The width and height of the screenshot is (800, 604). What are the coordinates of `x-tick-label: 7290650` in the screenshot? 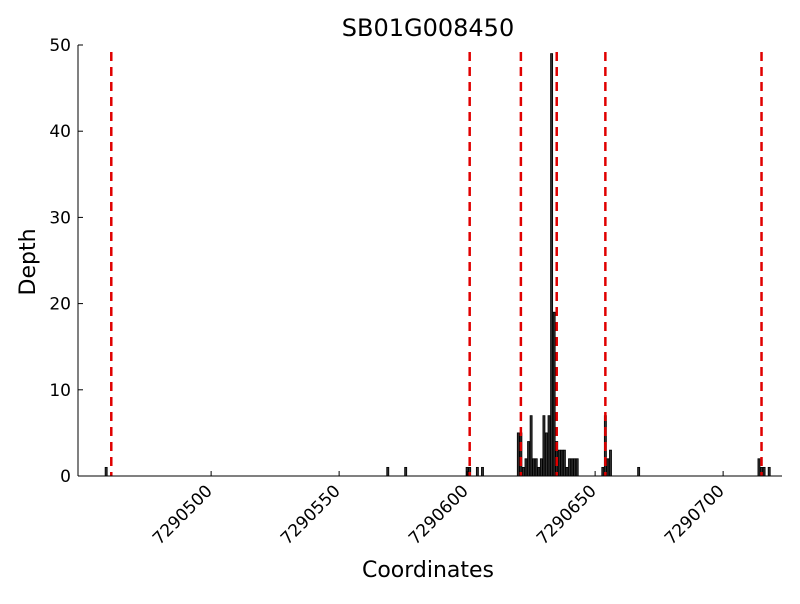 It's located at (567, 515).